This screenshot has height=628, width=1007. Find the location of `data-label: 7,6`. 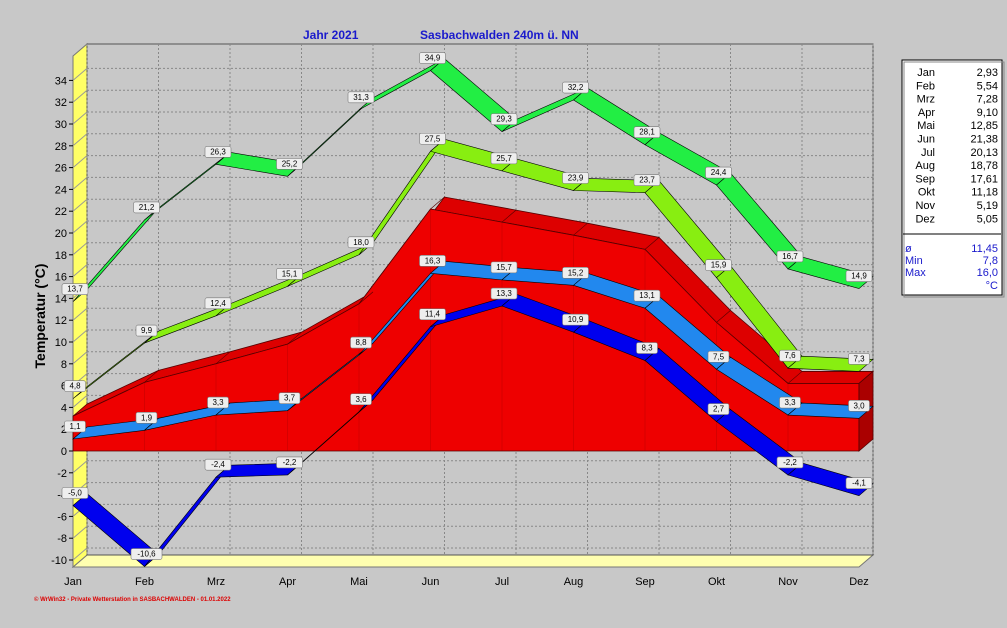

data-label: 7,6 is located at coordinates (790, 355).